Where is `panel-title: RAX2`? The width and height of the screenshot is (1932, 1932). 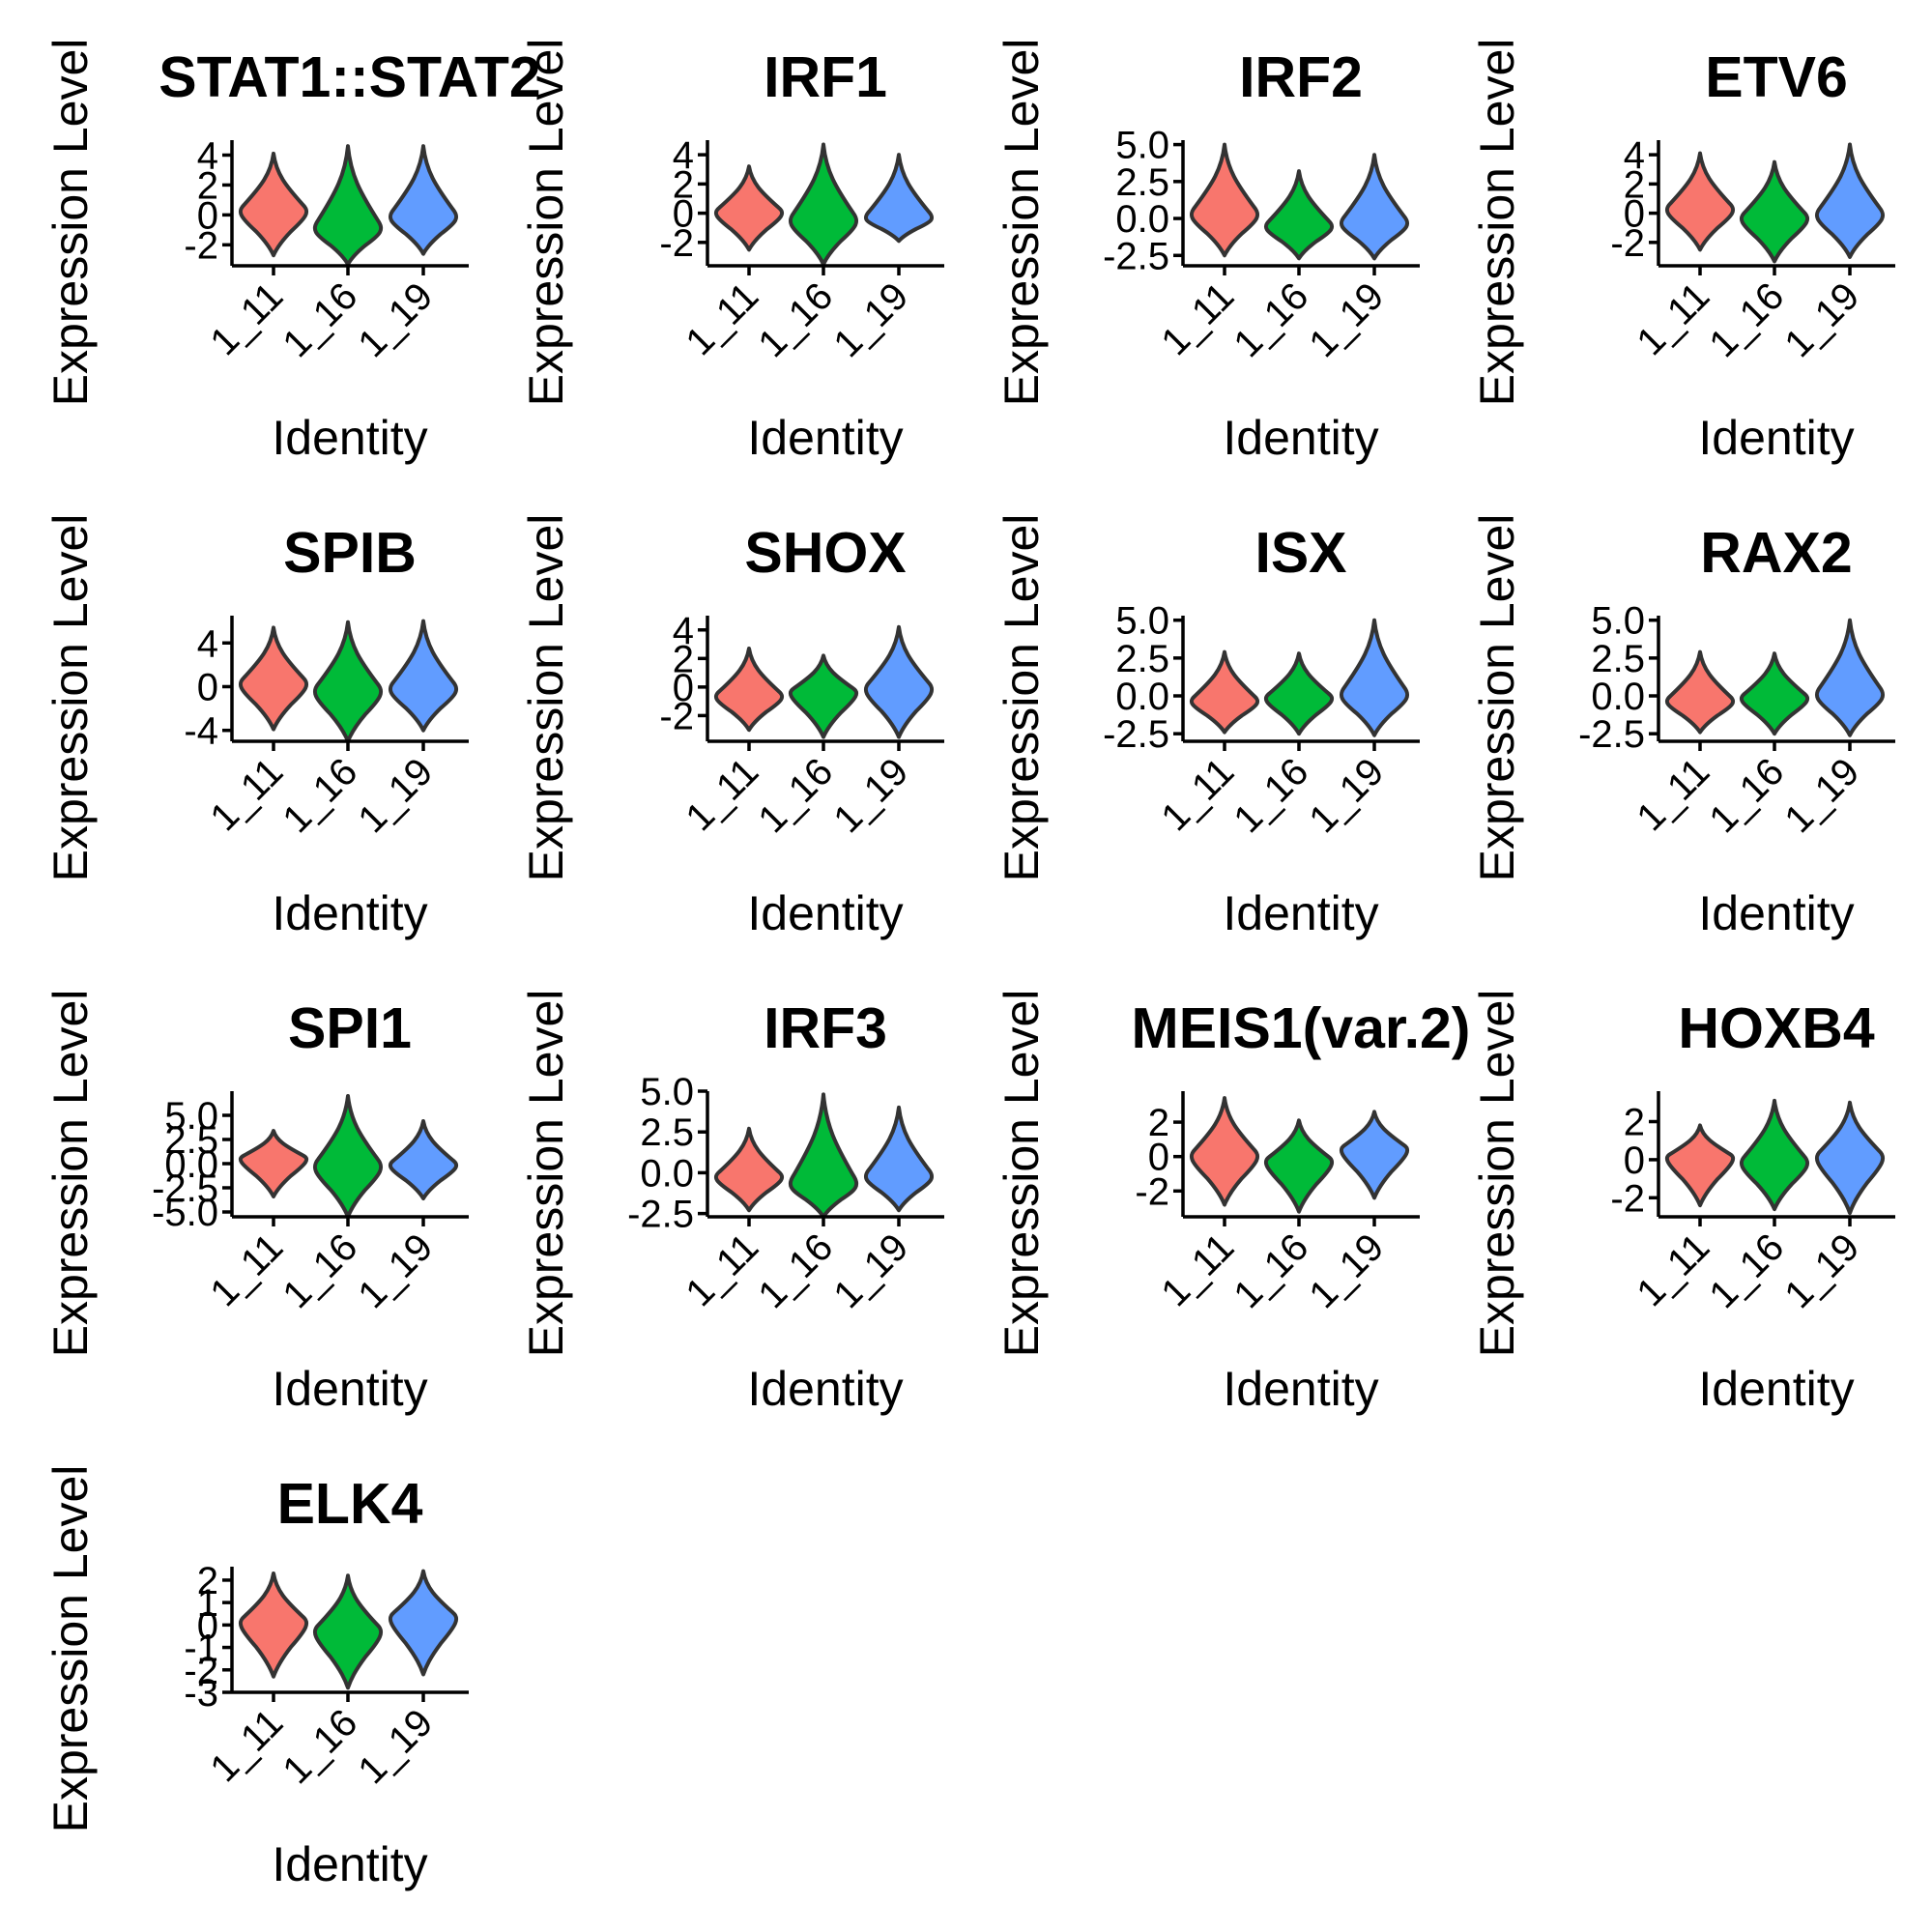 panel-title: RAX2 is located at coordinates (1776, 553).